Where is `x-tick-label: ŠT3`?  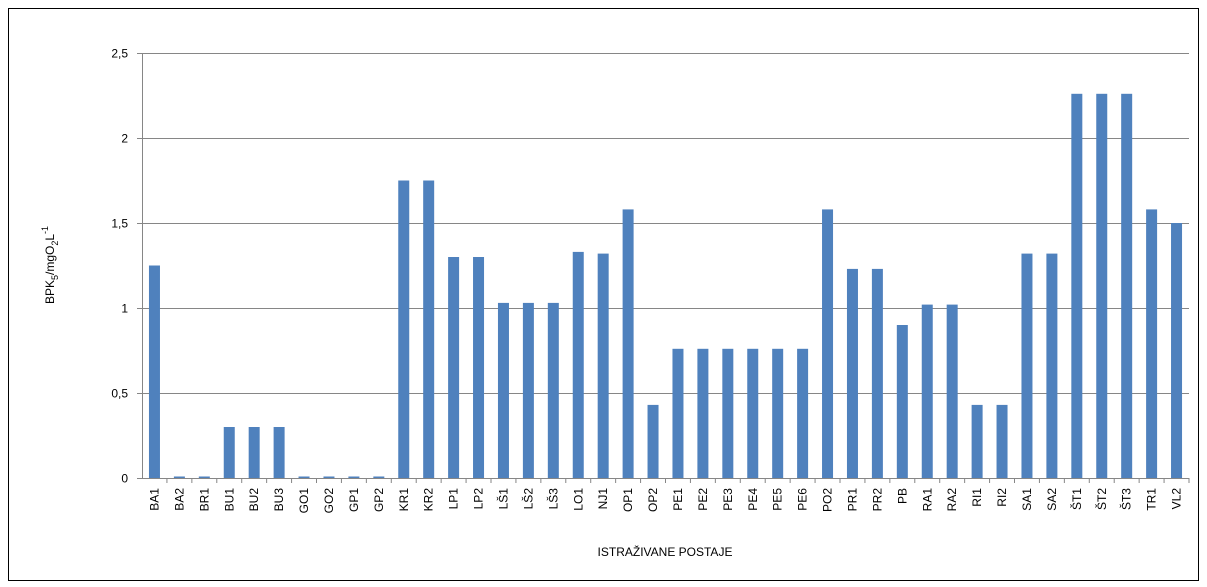 x-tick-label: ŠT3 is located at coordinates (1126, 499).